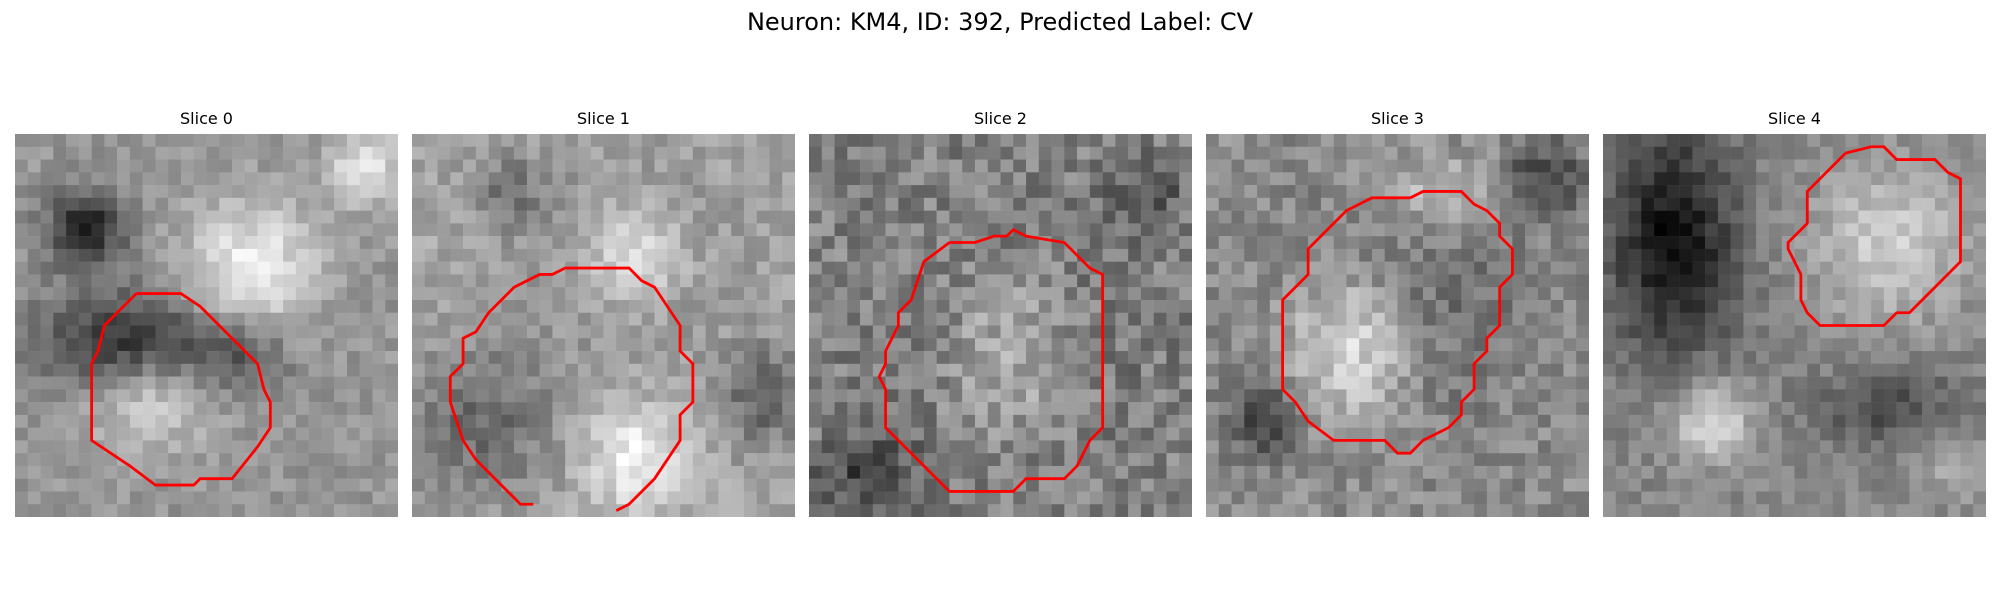 Image resolution: width=2000 pixels, height=600 pixels. What do you see at coordinates (603, 118) in the screenshot?
I see `slice-title-1: Slice 1` at bounding box center [603, 118].